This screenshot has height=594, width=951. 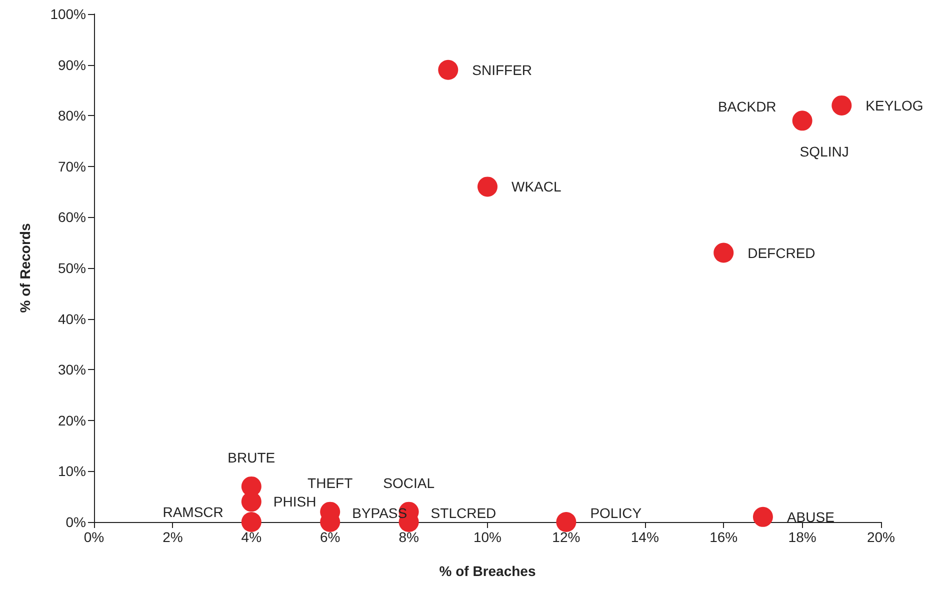 What do you see at coordinates (193, 512) in the screenshot?
I see `annotation: RAMSCR` at bounding box center [193, 512].